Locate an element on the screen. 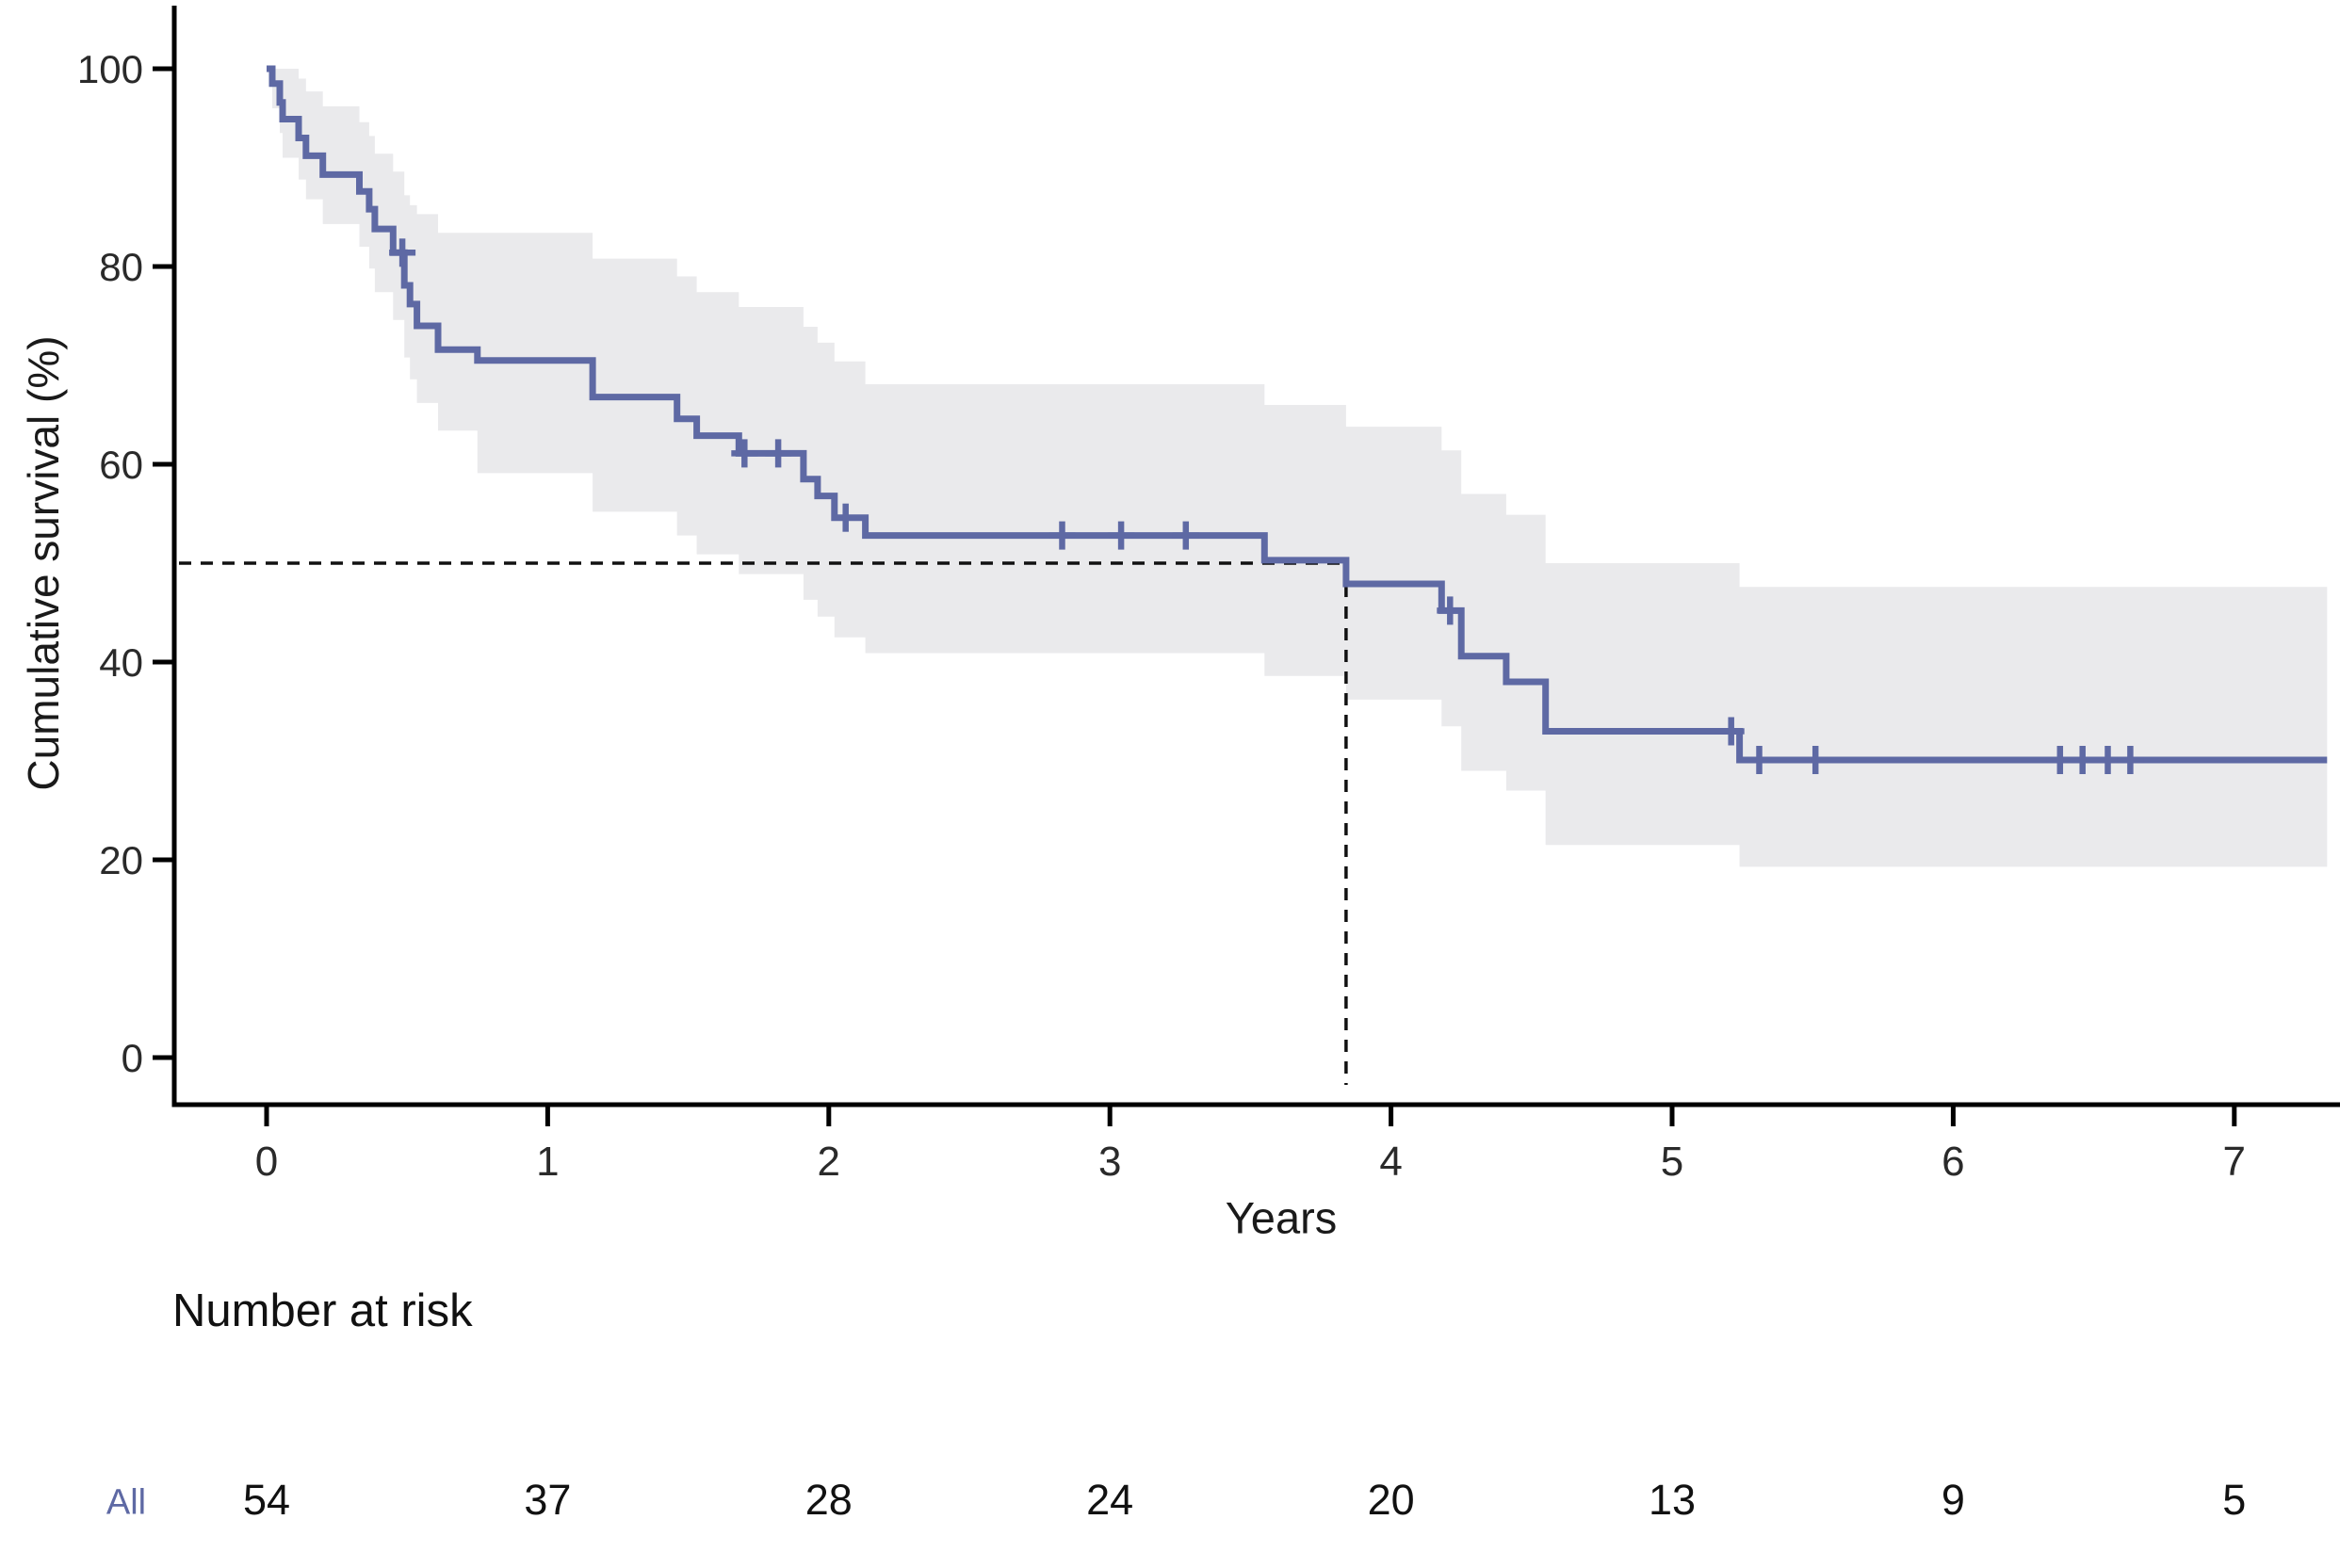  risk-count: 24 is located at coordinates (1109, 1500).